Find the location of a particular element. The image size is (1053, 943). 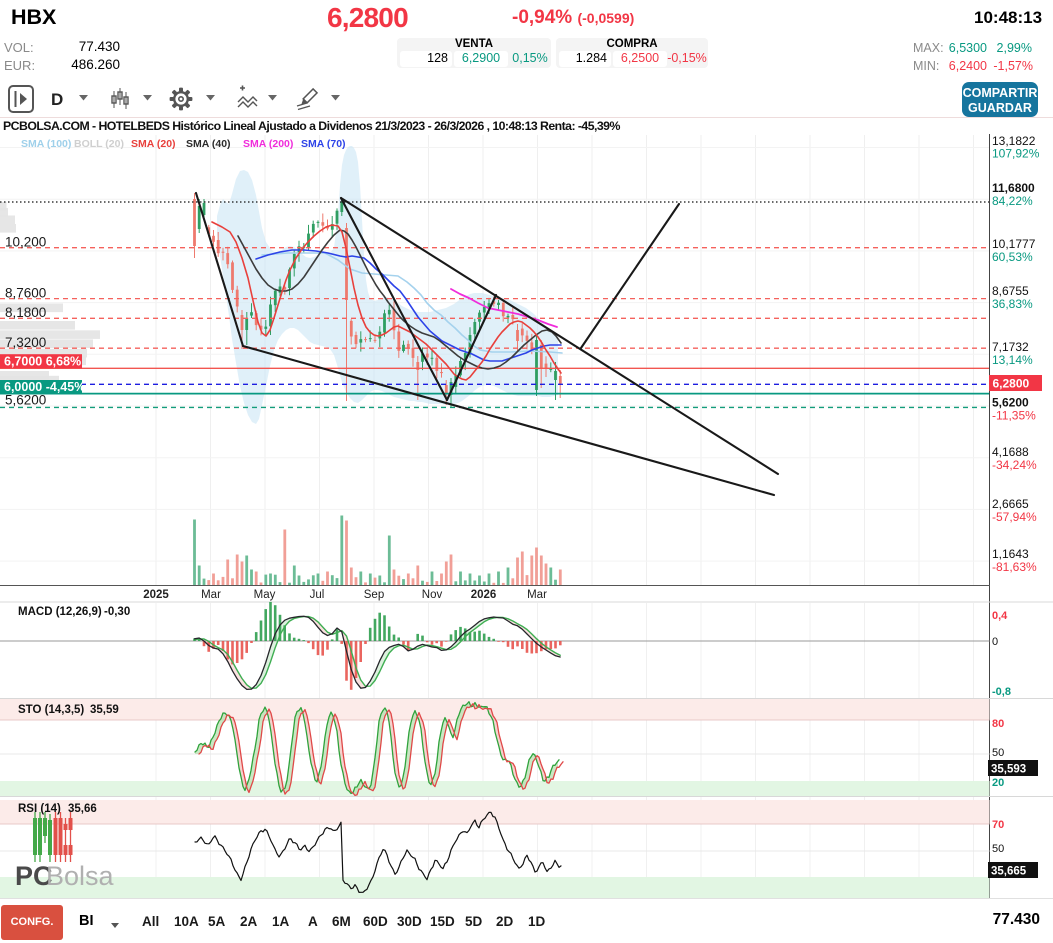

svg-text: -57,94% is located at coordinates (1014, 517).